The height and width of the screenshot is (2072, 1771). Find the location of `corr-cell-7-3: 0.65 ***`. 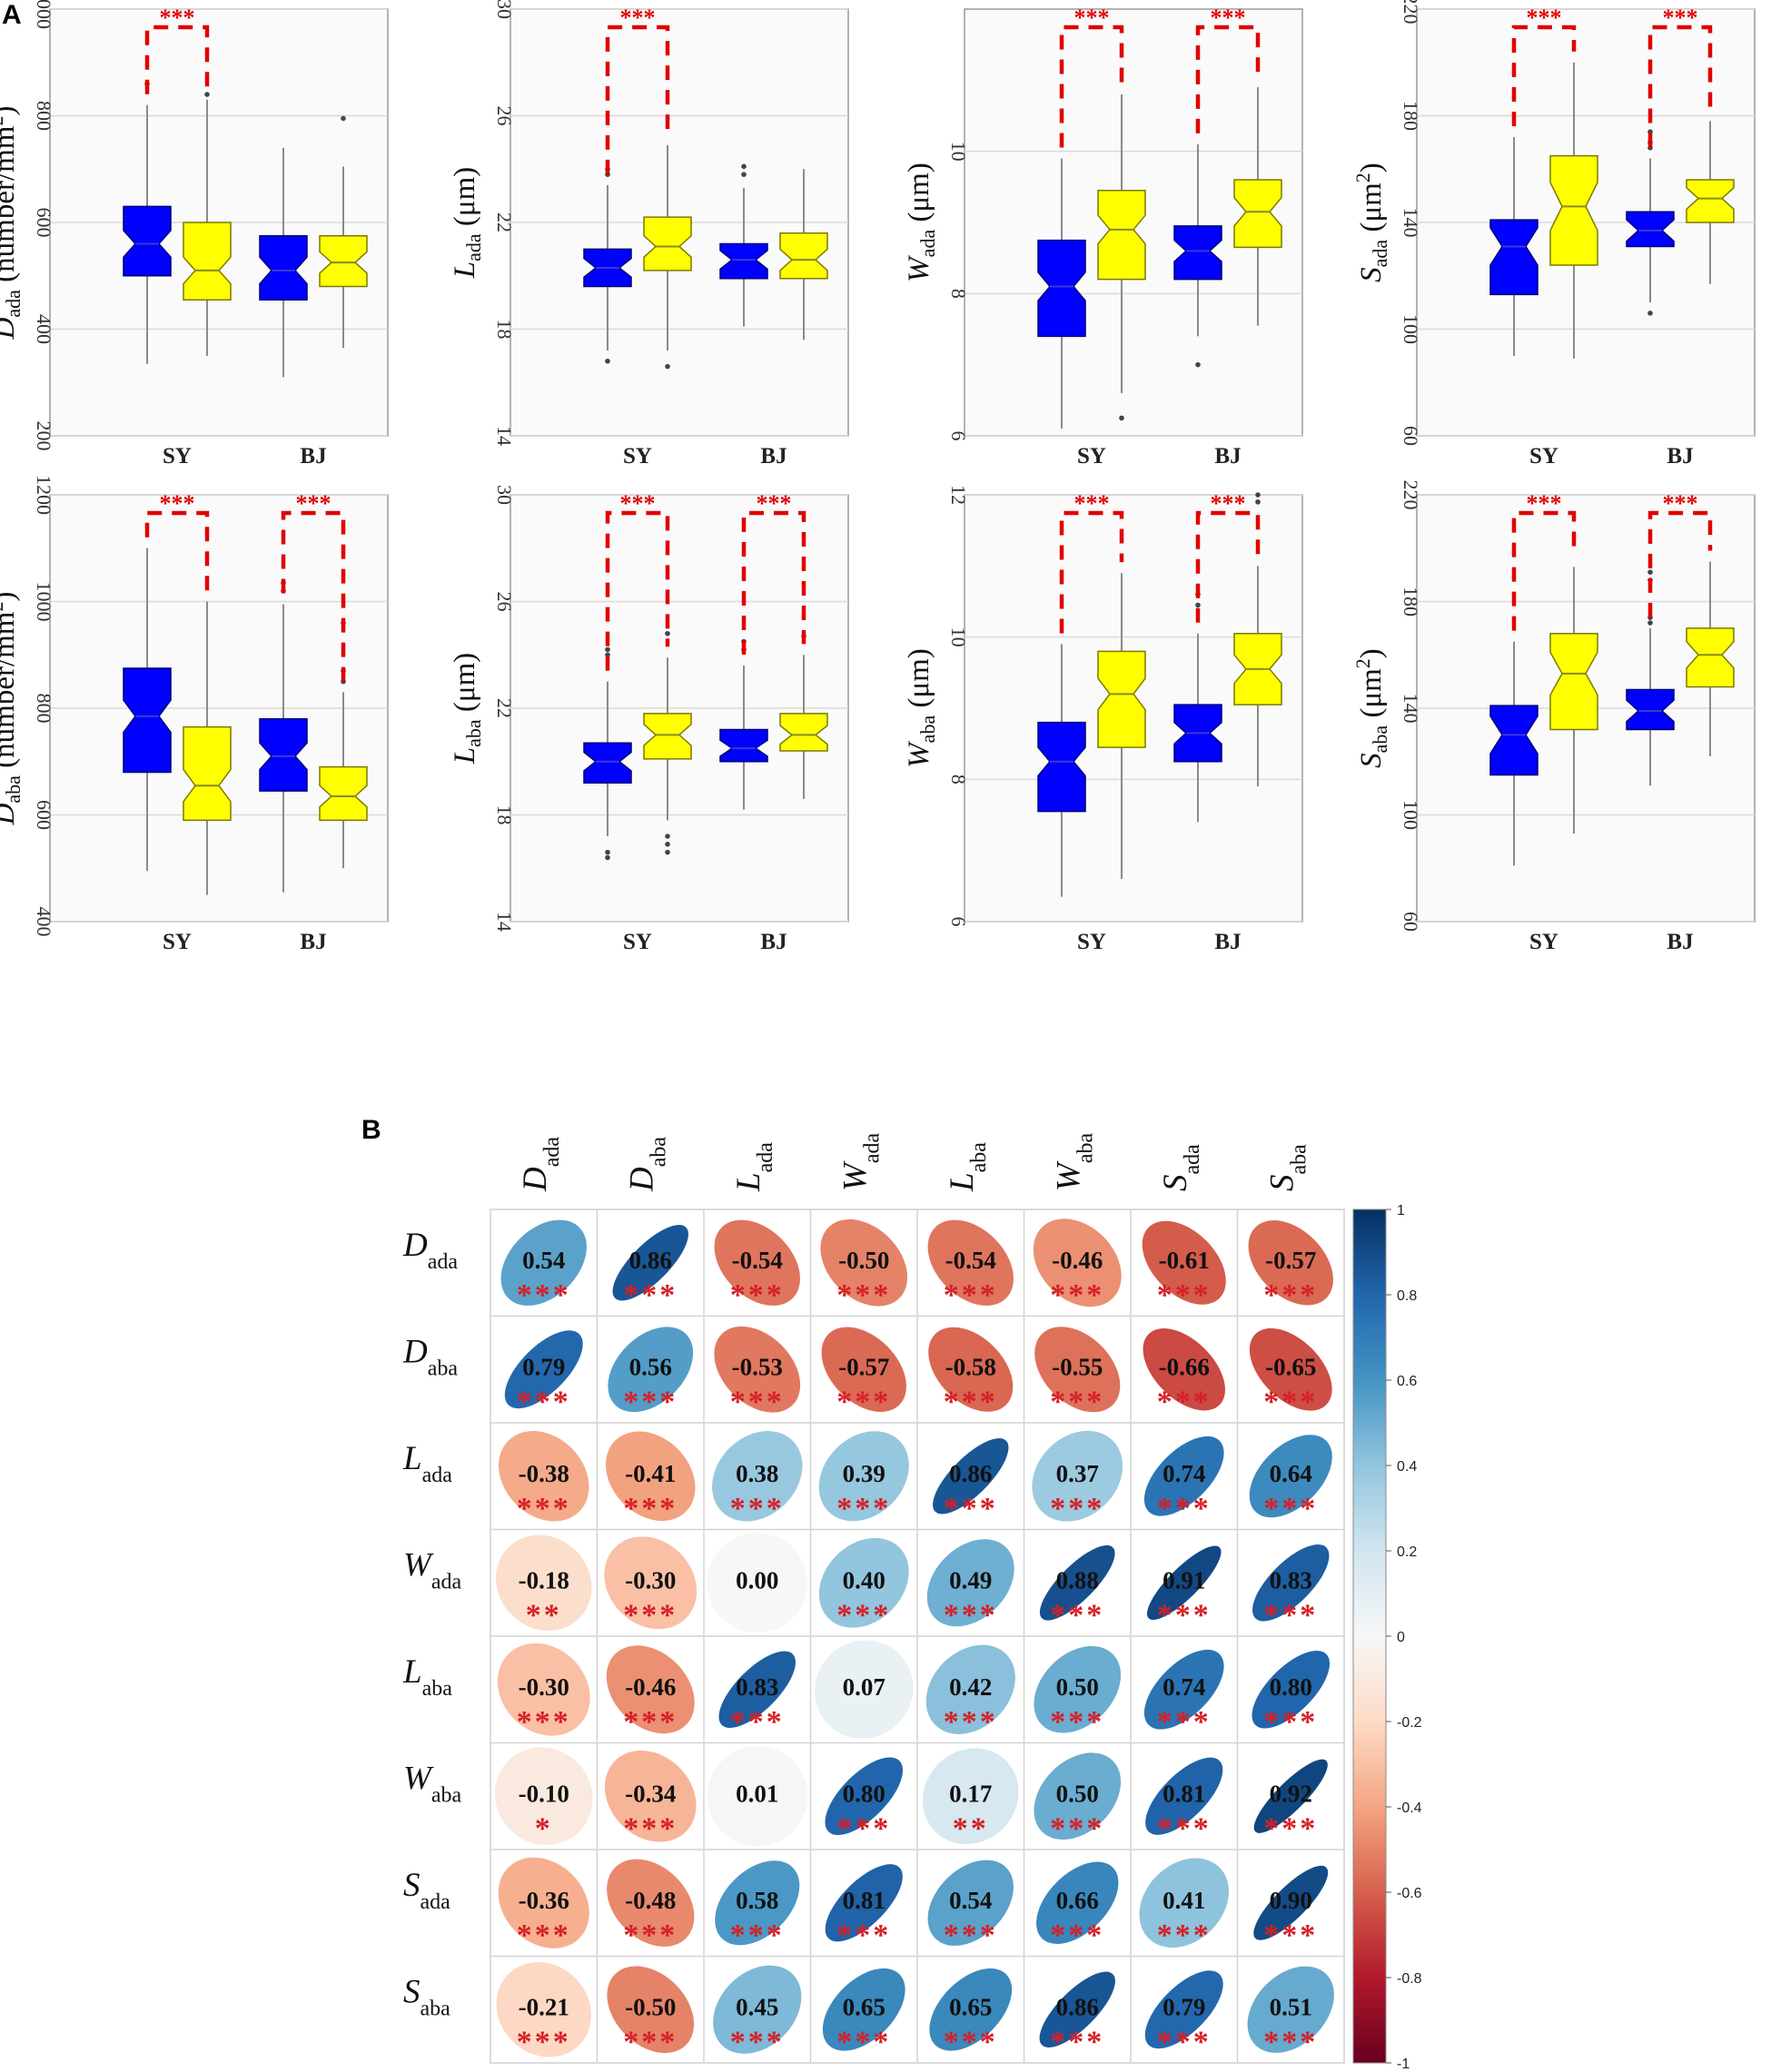

corr-cell-7-3: 0.65 *** is located at coordinates (863, 2013).